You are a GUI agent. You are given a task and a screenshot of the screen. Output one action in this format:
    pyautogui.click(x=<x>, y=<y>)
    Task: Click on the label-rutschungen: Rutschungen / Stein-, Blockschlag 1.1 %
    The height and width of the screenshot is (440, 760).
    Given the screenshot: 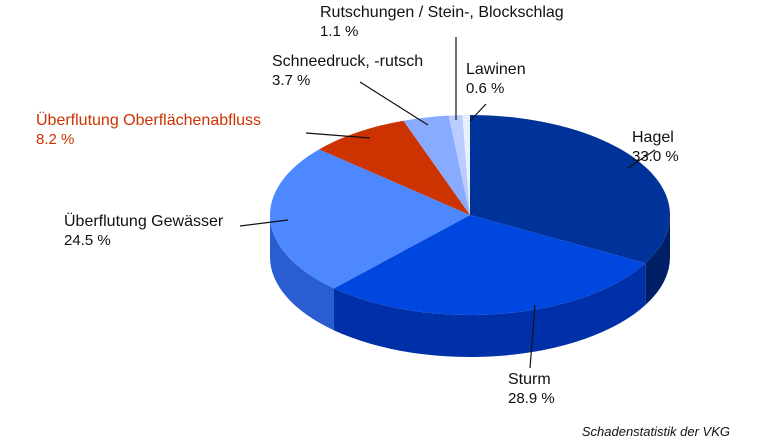 What is the action you would take?
    pyautogui.click(x=442, y=22)
    